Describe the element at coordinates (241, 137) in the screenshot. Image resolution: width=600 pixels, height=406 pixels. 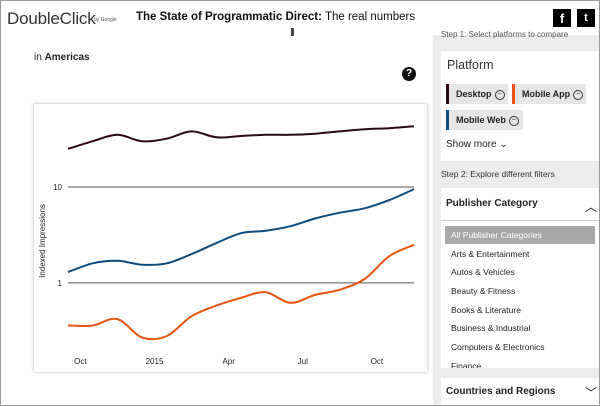
I see `series-line-desktop` at that location.